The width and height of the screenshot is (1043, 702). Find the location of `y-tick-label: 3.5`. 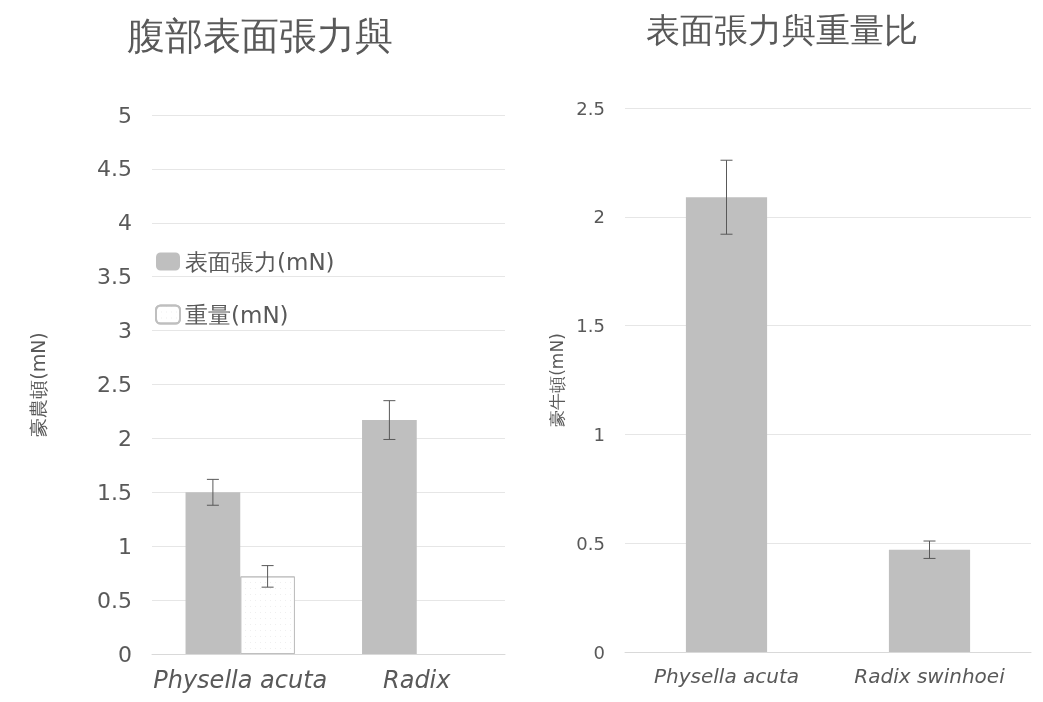

y-tick-label: 3.5 is located at coordinates (114, 277).